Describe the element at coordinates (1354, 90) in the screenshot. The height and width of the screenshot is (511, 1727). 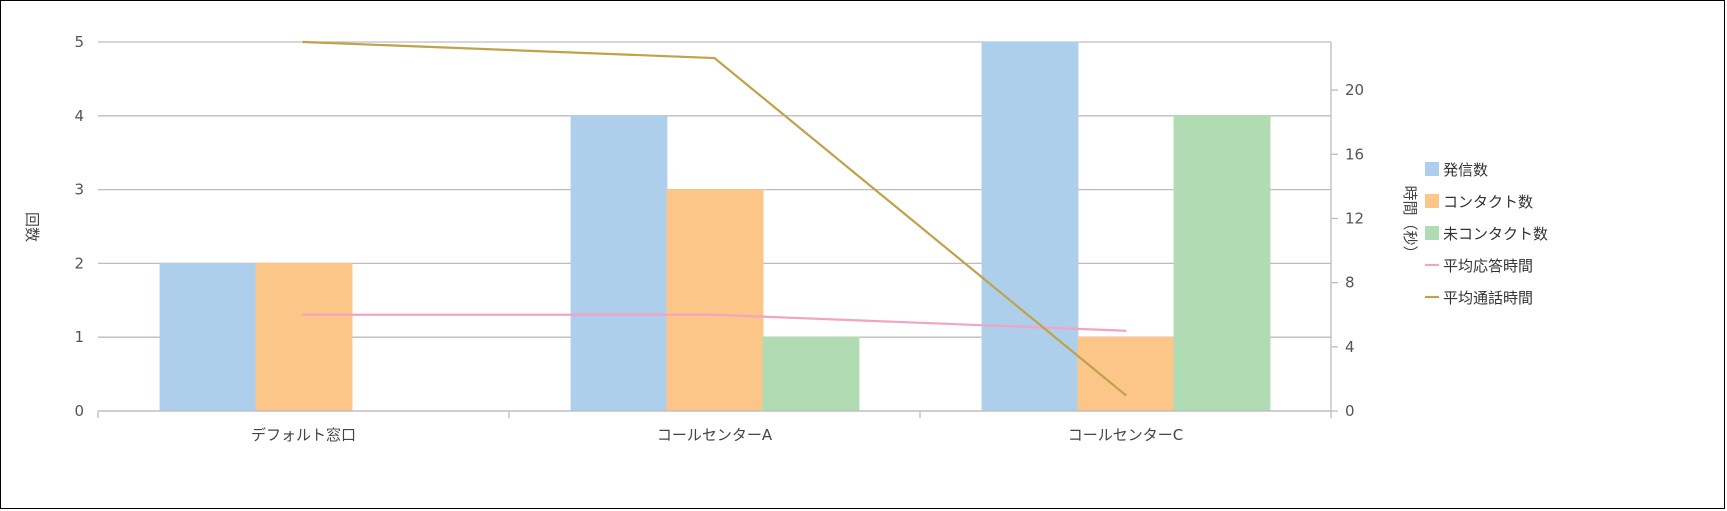
I see `y2-tick-label: 20` at that location.